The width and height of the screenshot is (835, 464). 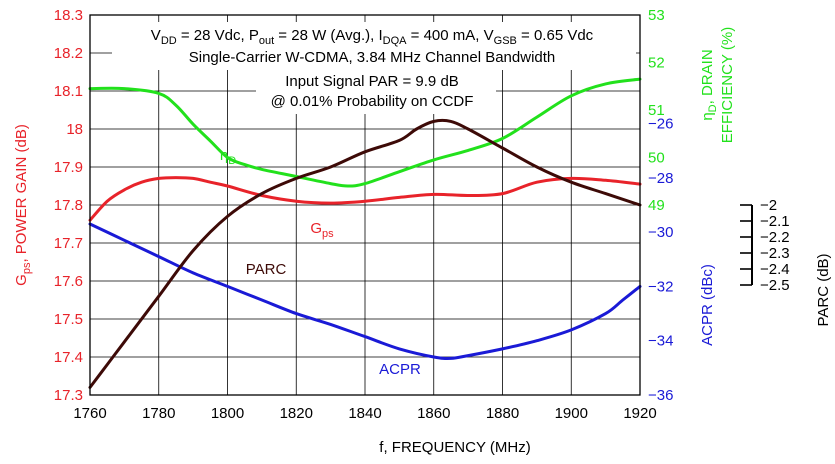 What do you see at coordinates (660, 341) in the screenshot?
I see `acpr-tick-label: −34` at bounding box center [660, 341].